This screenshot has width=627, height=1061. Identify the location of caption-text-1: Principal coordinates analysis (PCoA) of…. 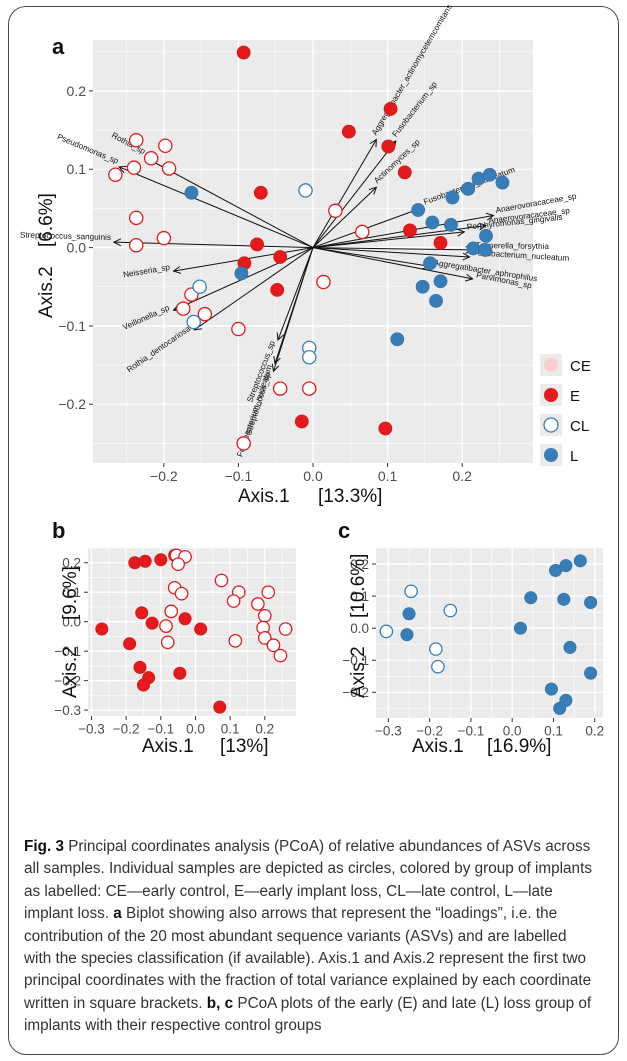
(308, 880).